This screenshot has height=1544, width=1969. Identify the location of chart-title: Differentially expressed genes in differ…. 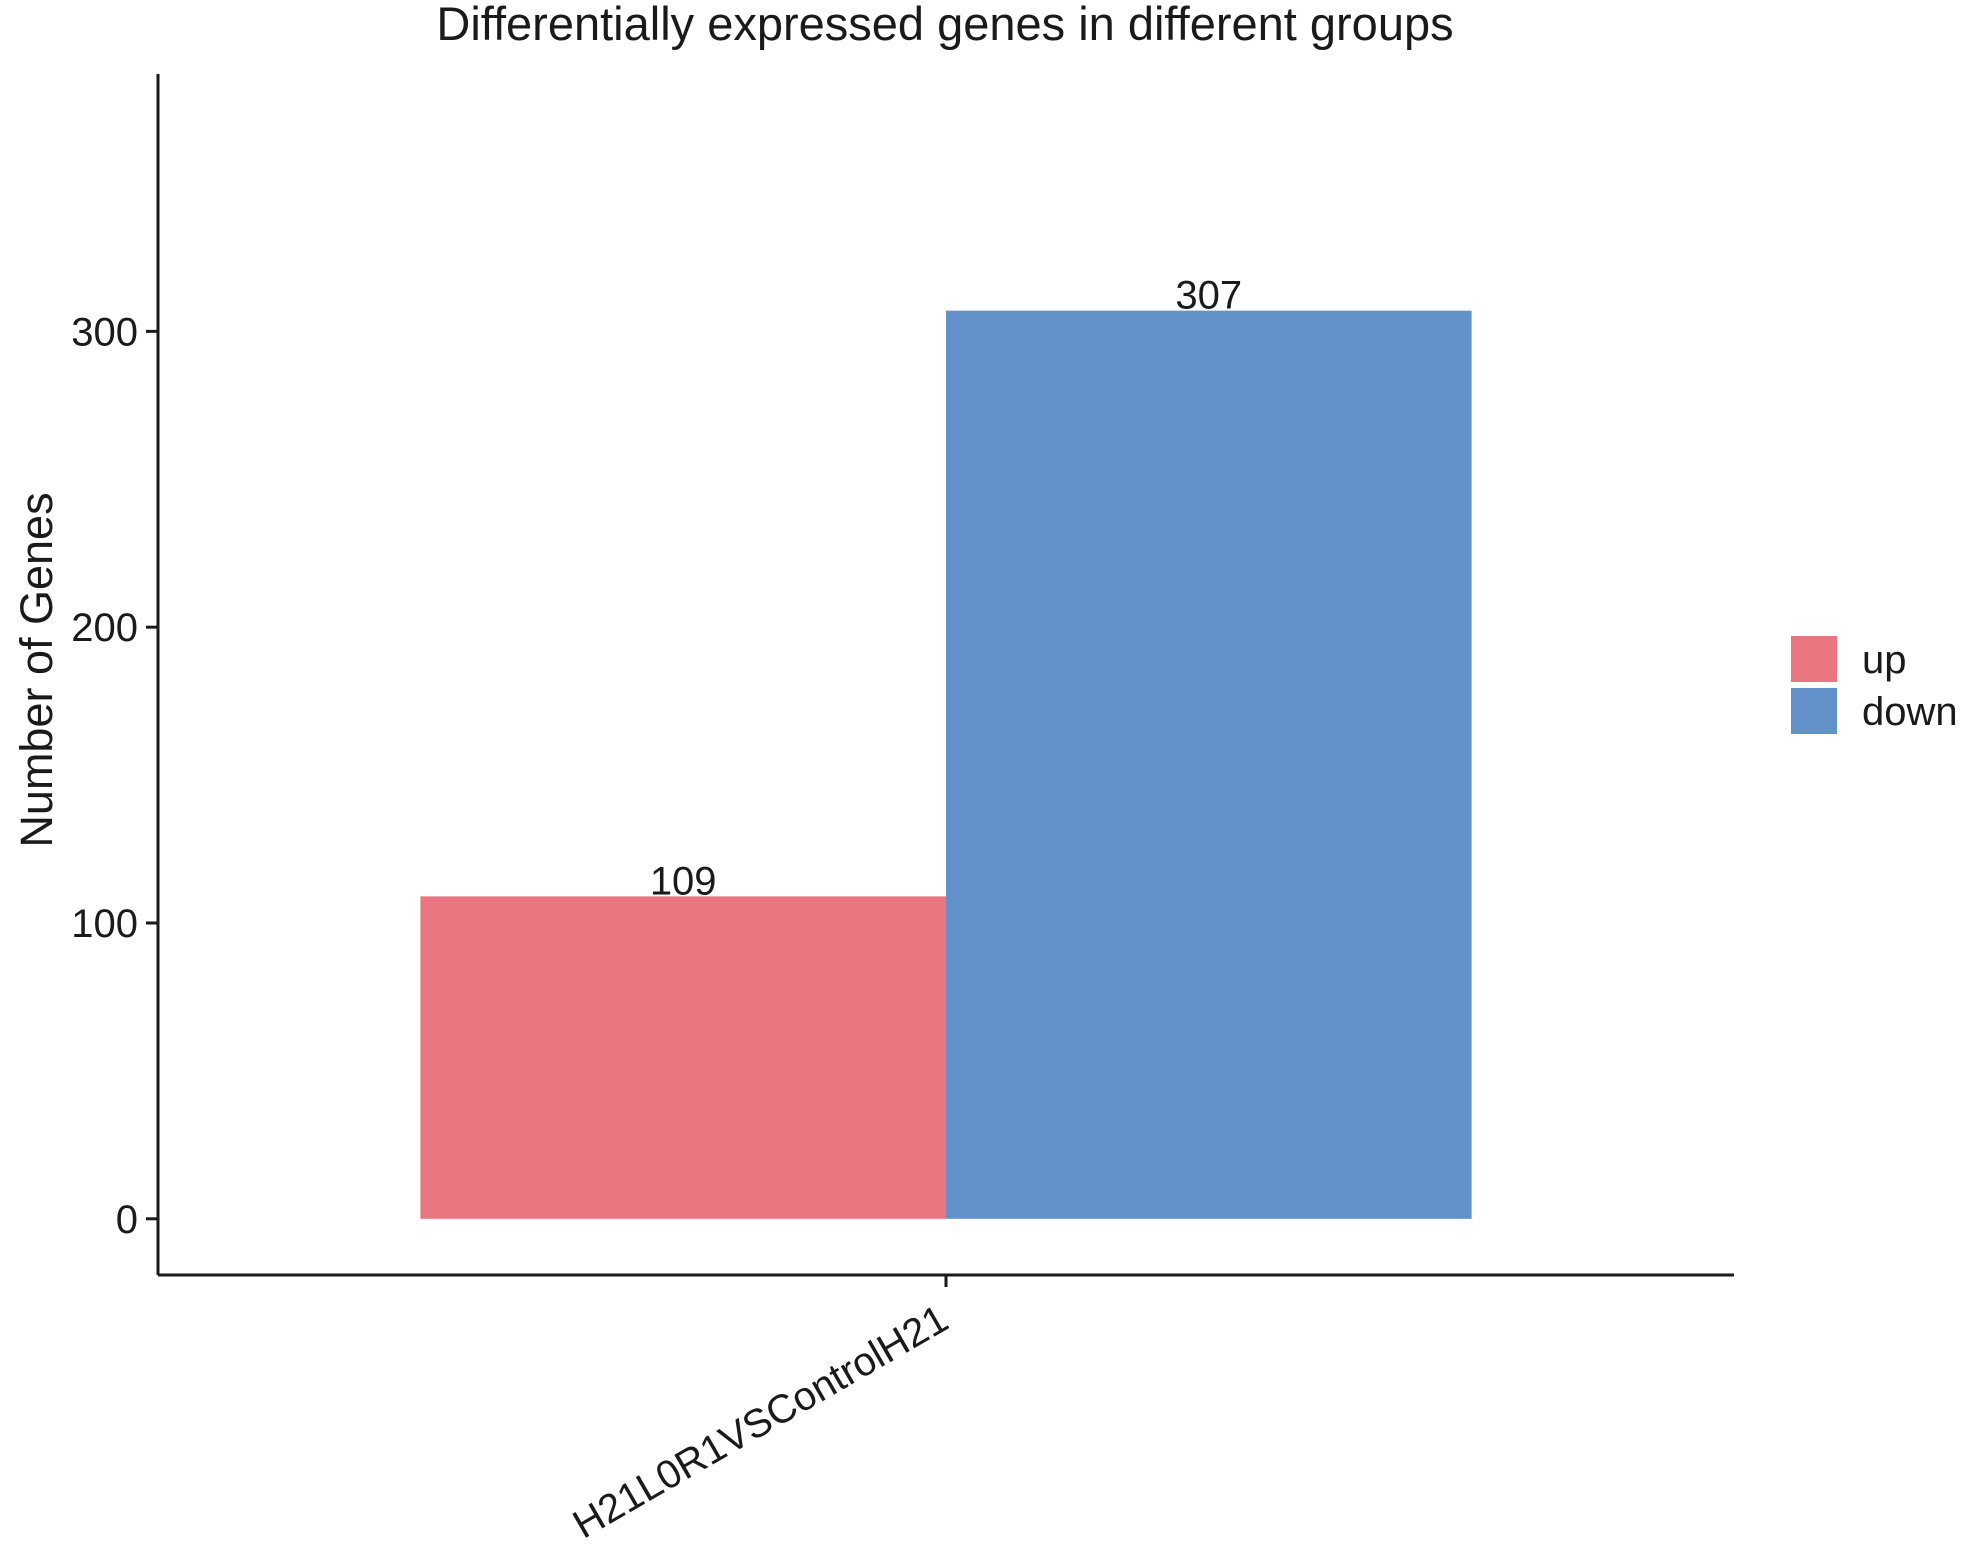
(944, 25).